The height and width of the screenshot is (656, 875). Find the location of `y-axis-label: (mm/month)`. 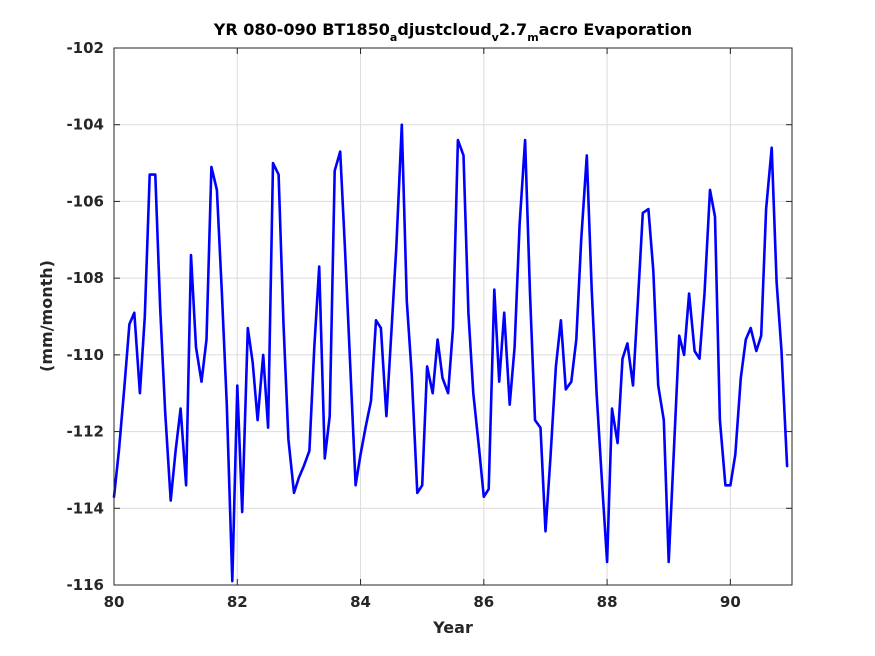

y-axis-label: (mm/month) is located at coordinates (46, 316).